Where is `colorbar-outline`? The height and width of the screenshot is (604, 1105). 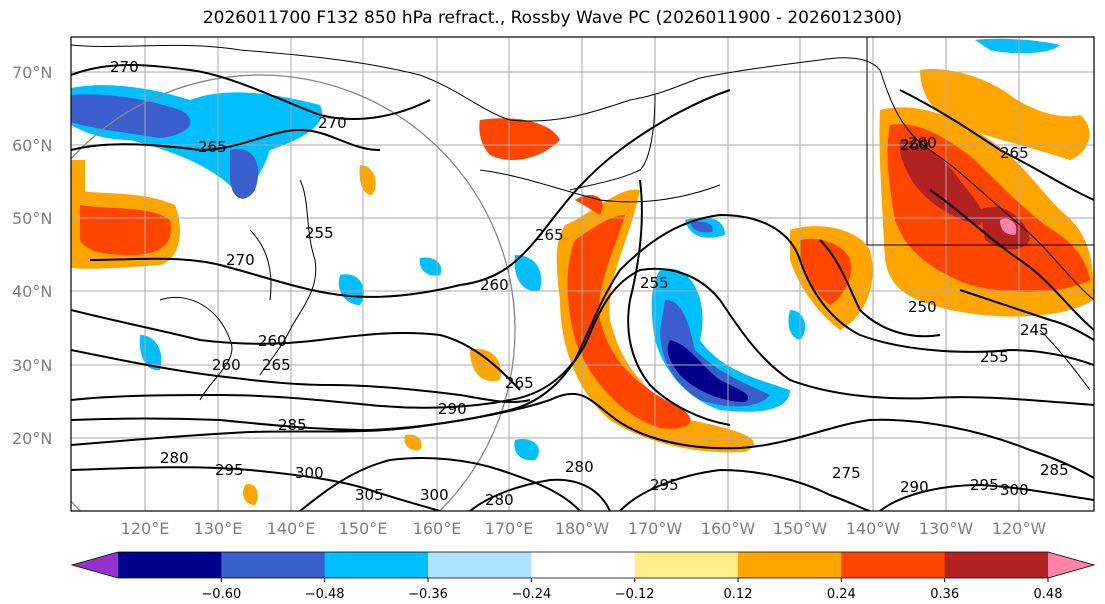
colorbar-outline is located at coordinates (583, 565).